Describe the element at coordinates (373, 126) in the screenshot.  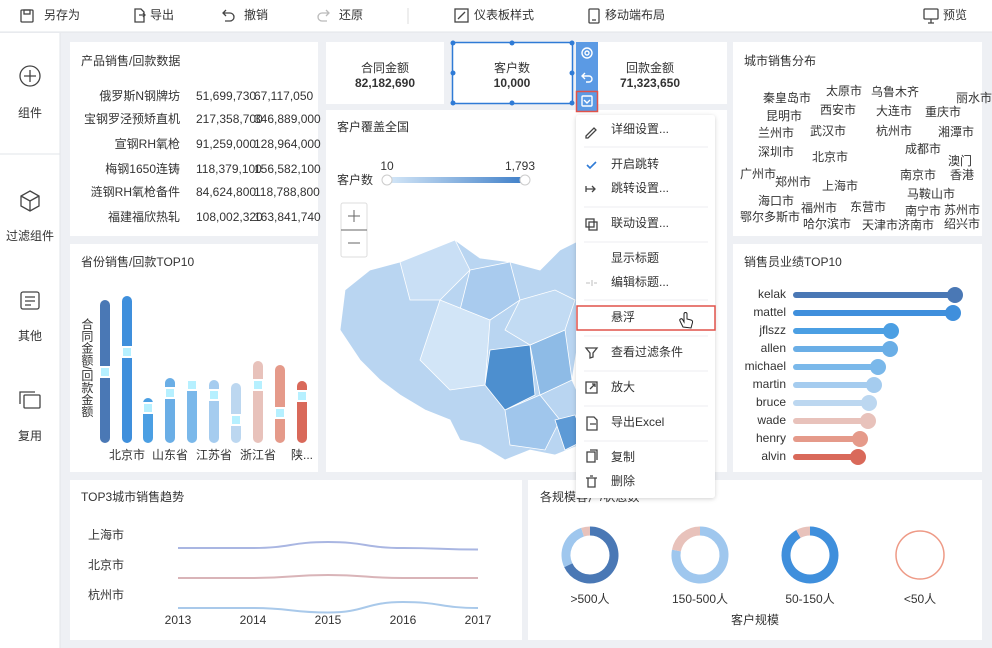
I see `widget-title: 客户覆盖全国` at that location.